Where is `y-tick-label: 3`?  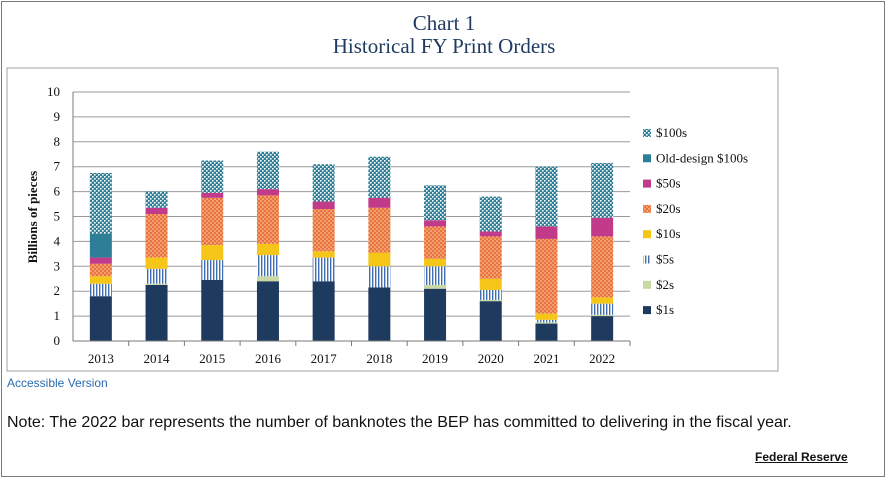 y-tick-label: 3 is located at coordinates (57, 265).